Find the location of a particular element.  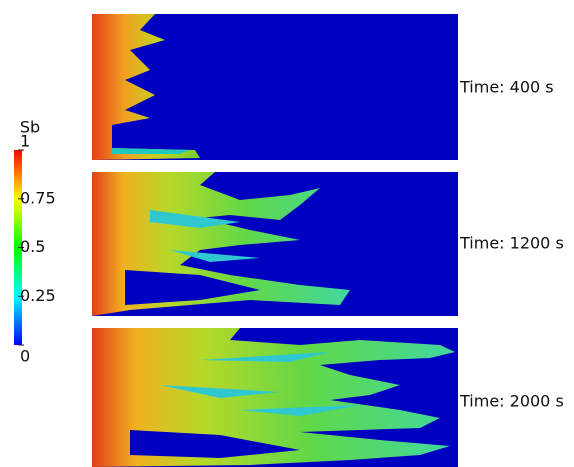

panel-label: Time: 400 s is located at coordinates (506, 87).